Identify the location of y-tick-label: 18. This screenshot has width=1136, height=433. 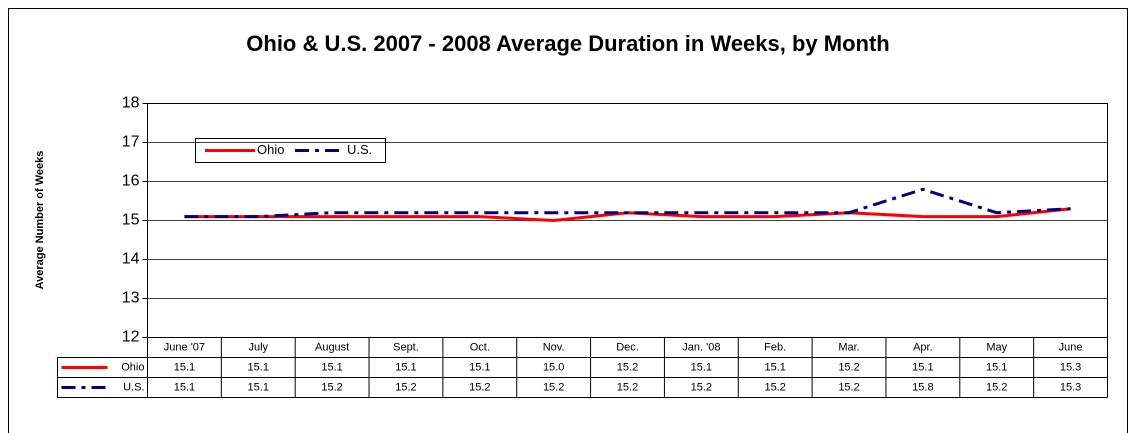
(131, 103).